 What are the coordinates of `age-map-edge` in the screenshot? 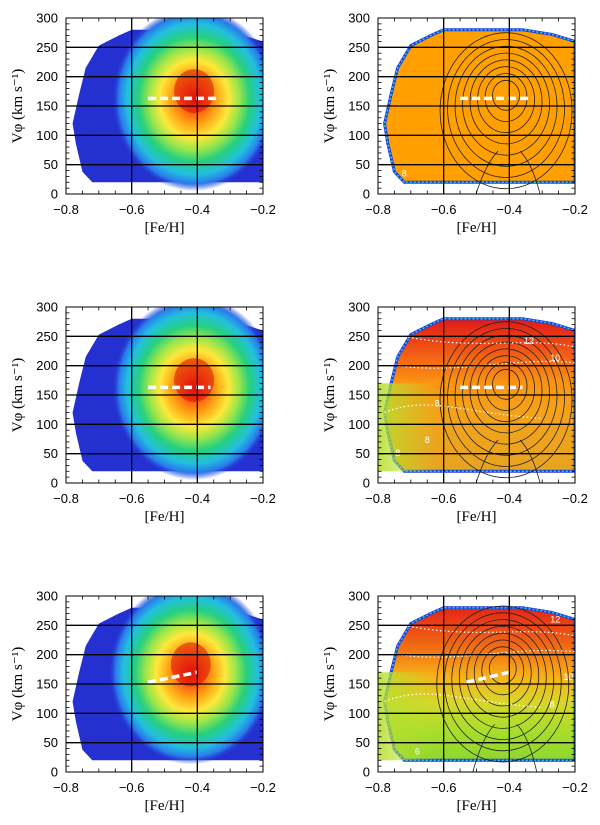 It's located at (479, 684).